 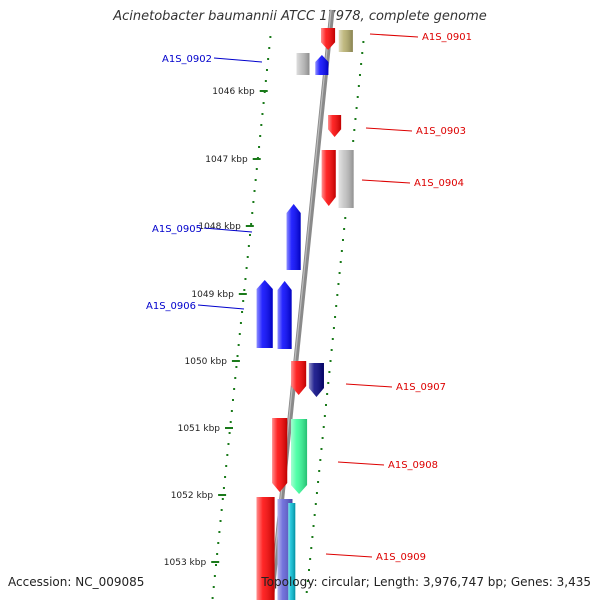 I want to click on kbp-tick-label: 1050 kbp, so click(x=206, y=362).